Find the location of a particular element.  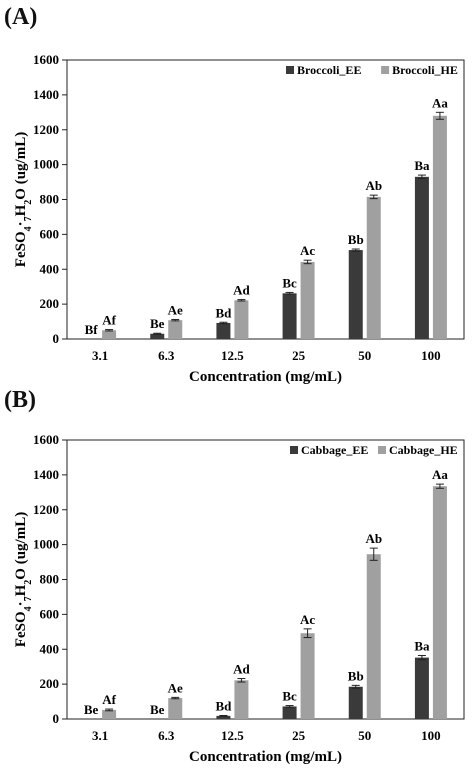

legend-label: Broccoli_HE is located at coordinates (425, 70).